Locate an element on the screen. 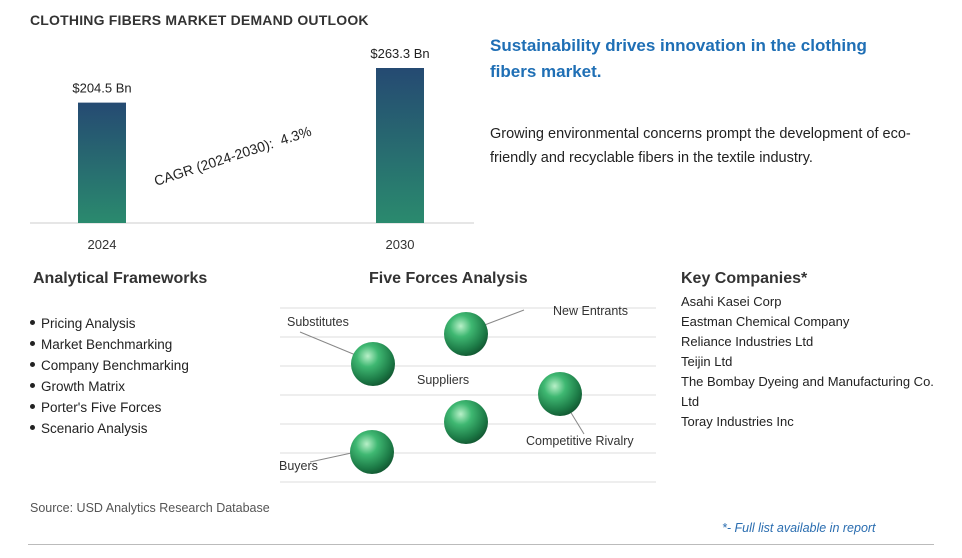 This screenshot has width=962, height=558. chart-title: CLOTHING FIBERS MARKET DEMAND OUTLOOK is located at coordinates (199, 20).